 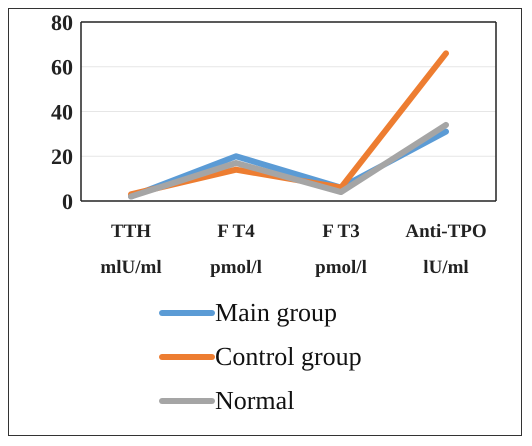 What do you see at coordinates (67, 201) in the screenshot?
I see `y-tick-label: 0` at bounding box center [67, 201].